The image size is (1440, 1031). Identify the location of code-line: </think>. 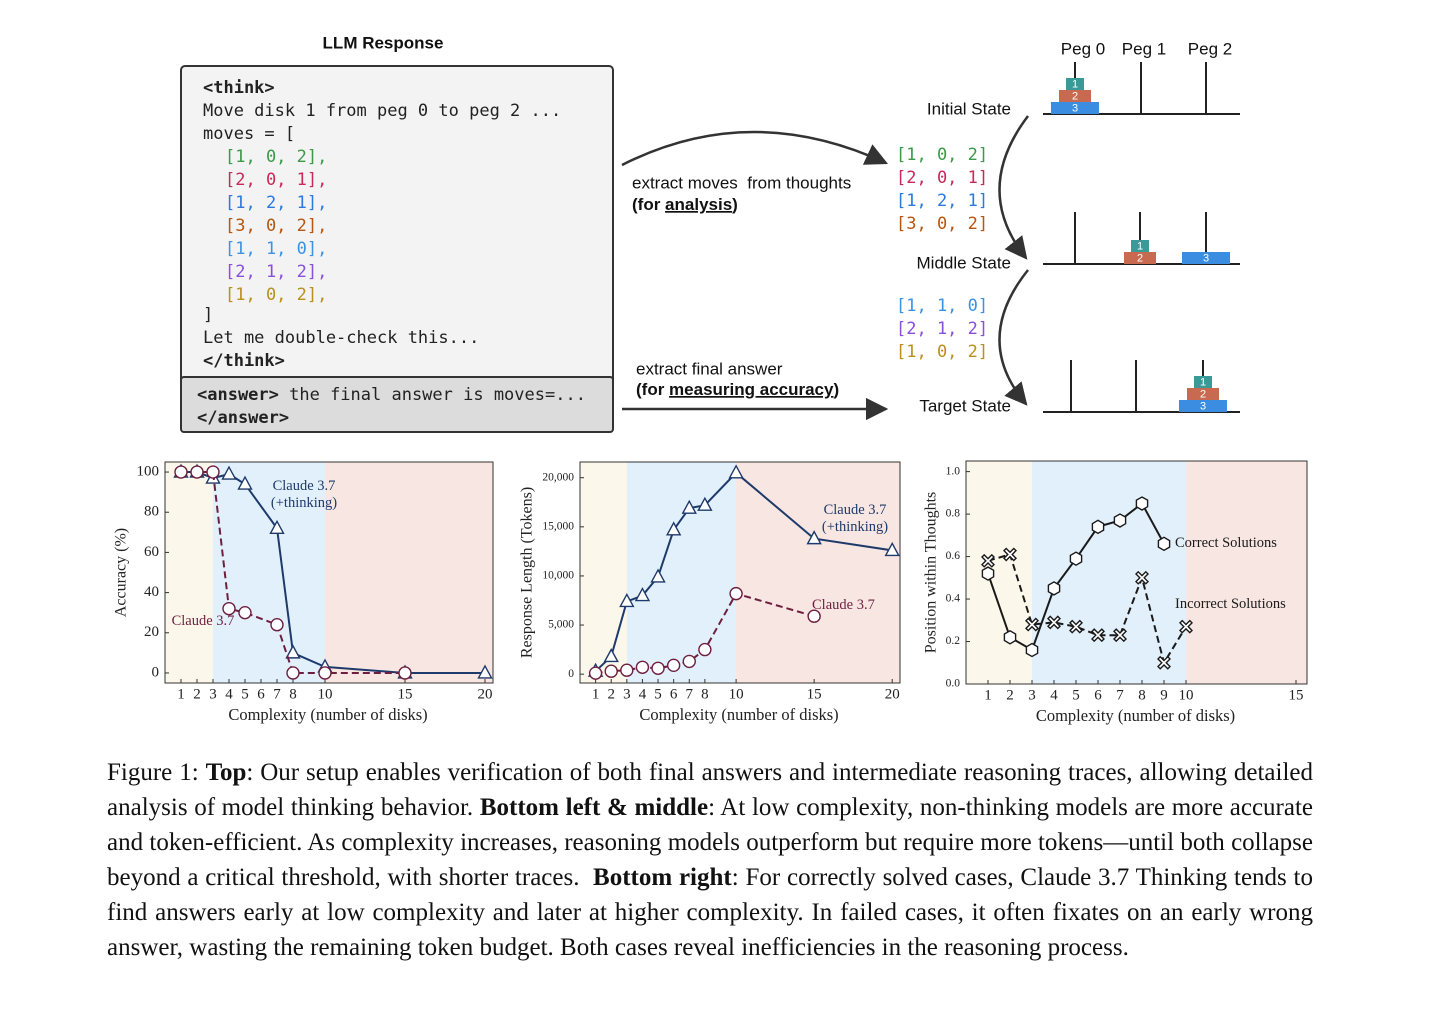
(244, 361).